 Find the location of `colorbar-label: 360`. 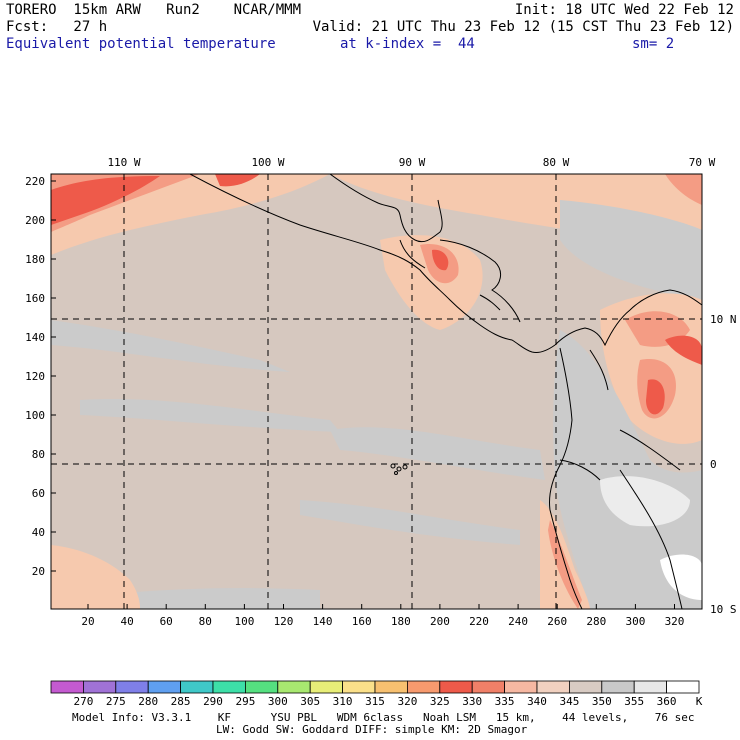

colorbar-label: 360 is located at coordinates (667, 701).